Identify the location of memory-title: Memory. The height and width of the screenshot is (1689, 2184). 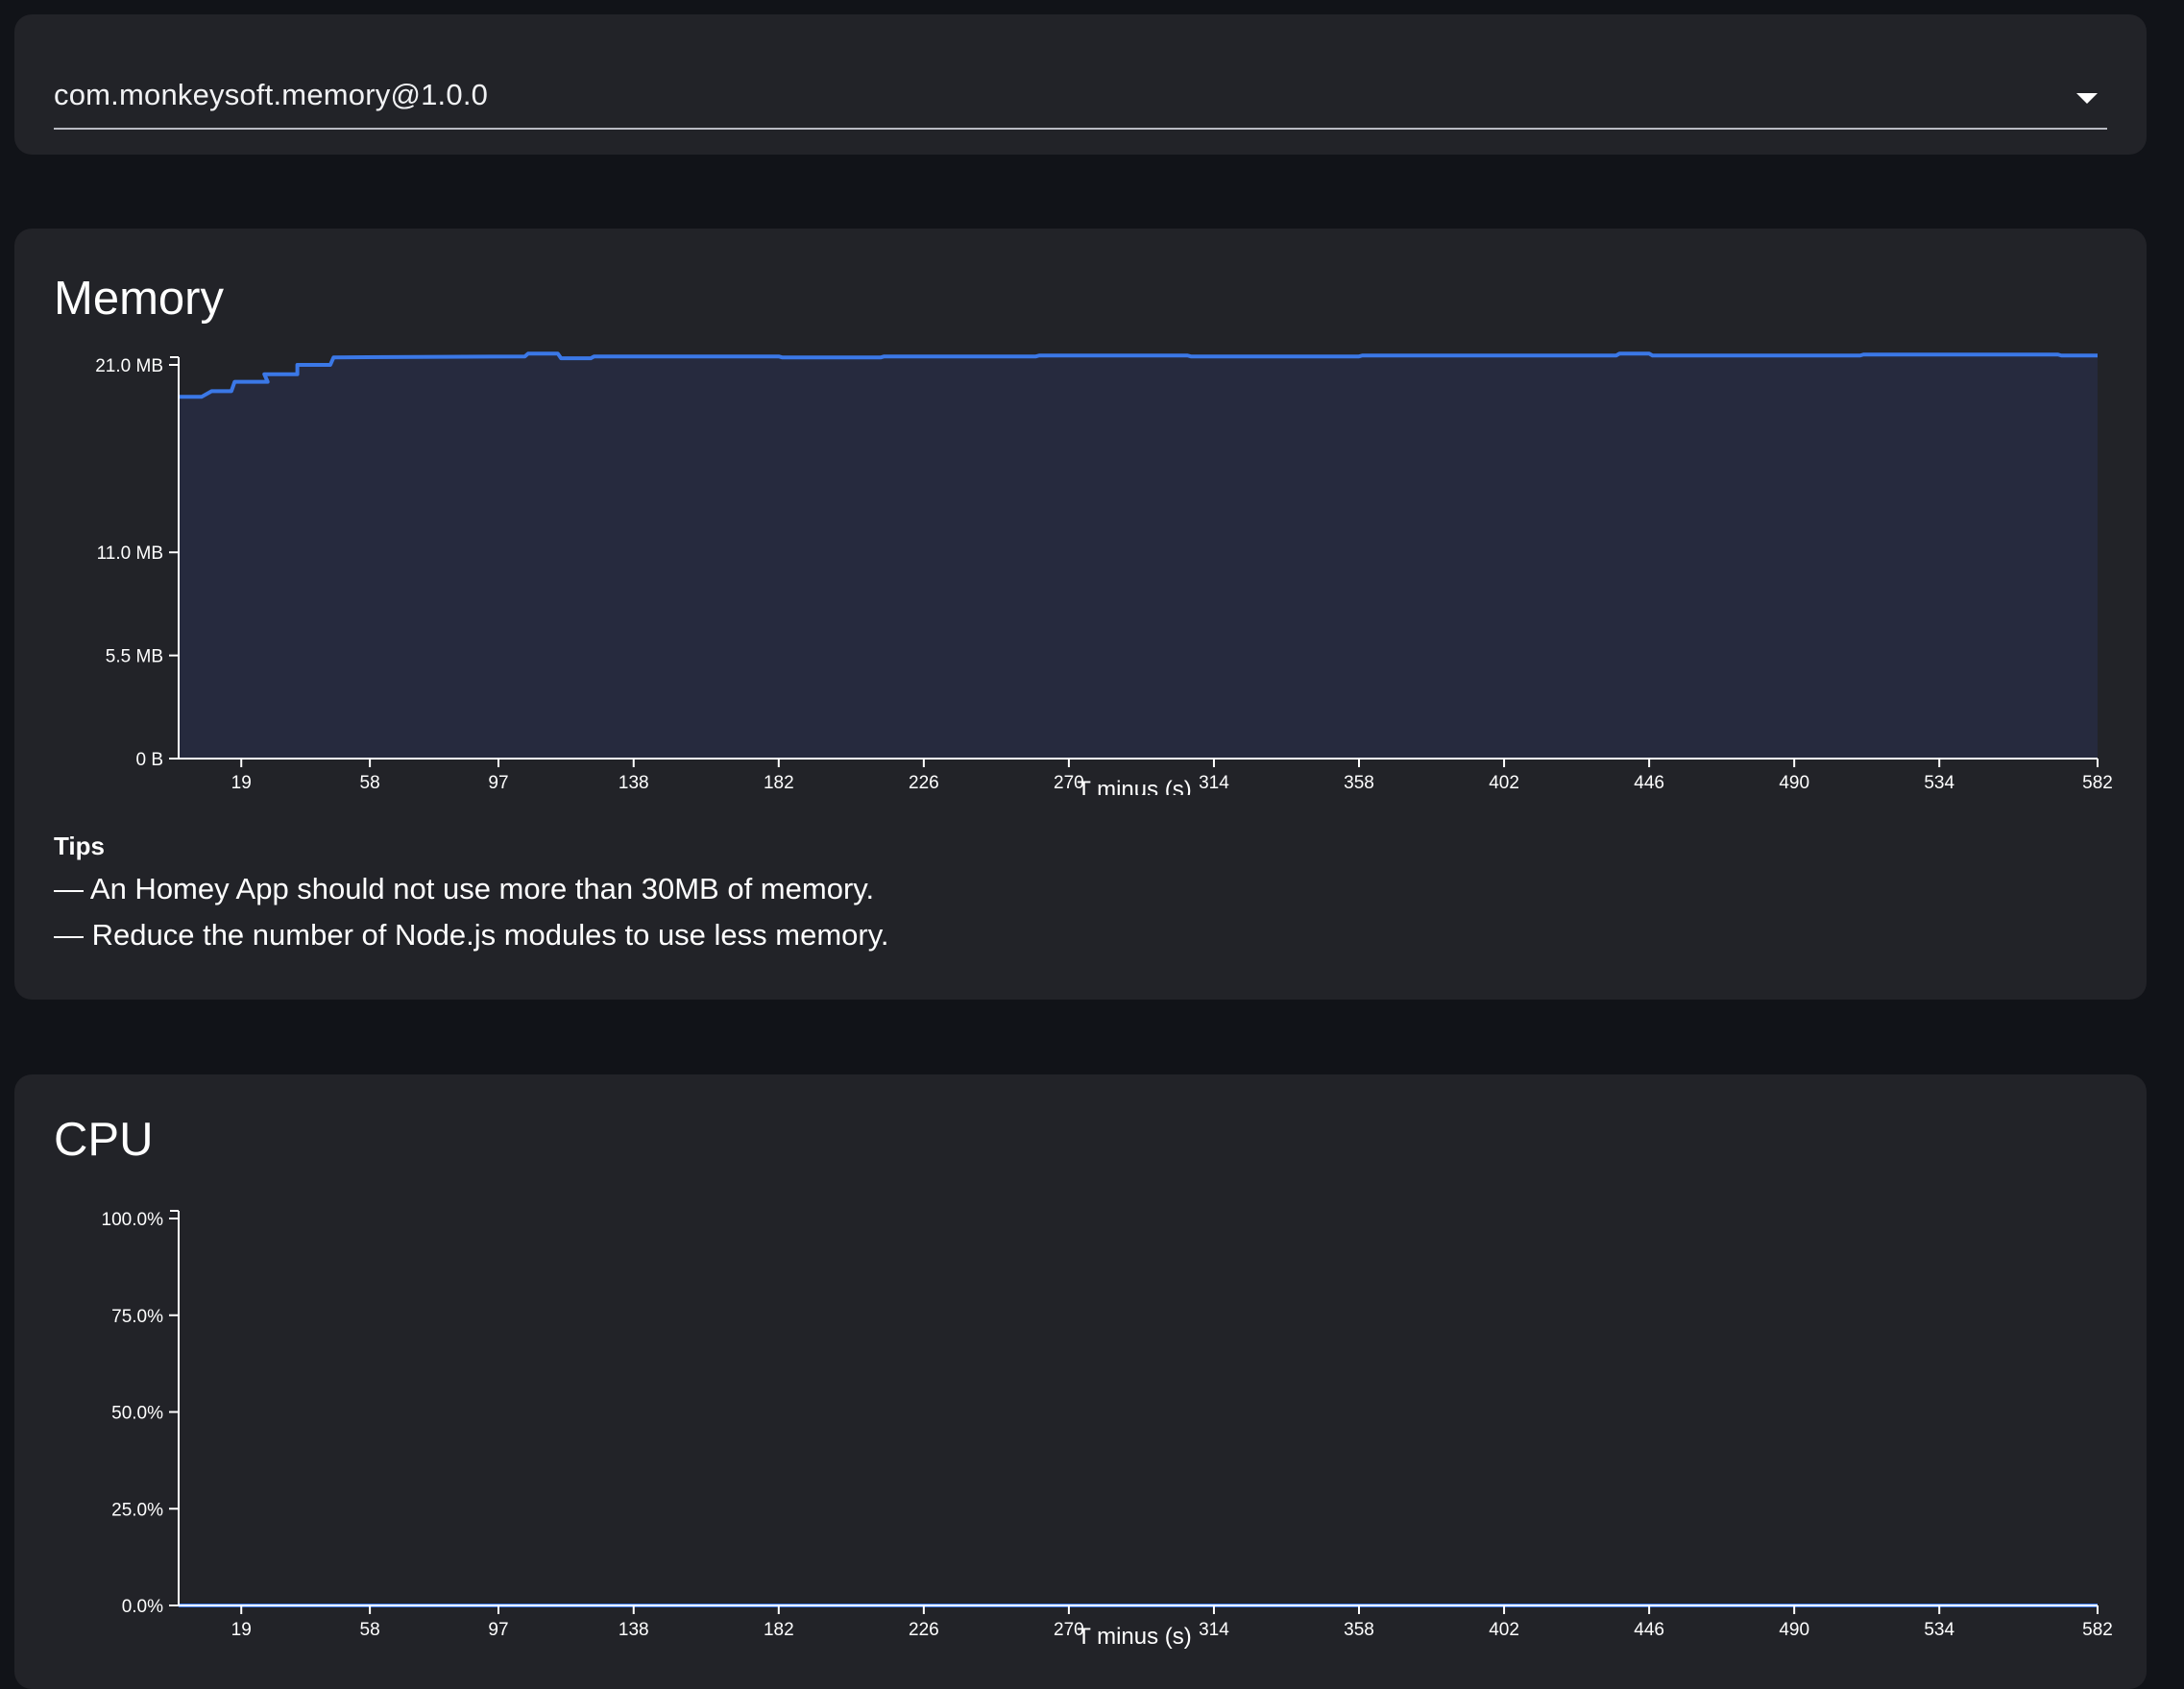
(139, 299).